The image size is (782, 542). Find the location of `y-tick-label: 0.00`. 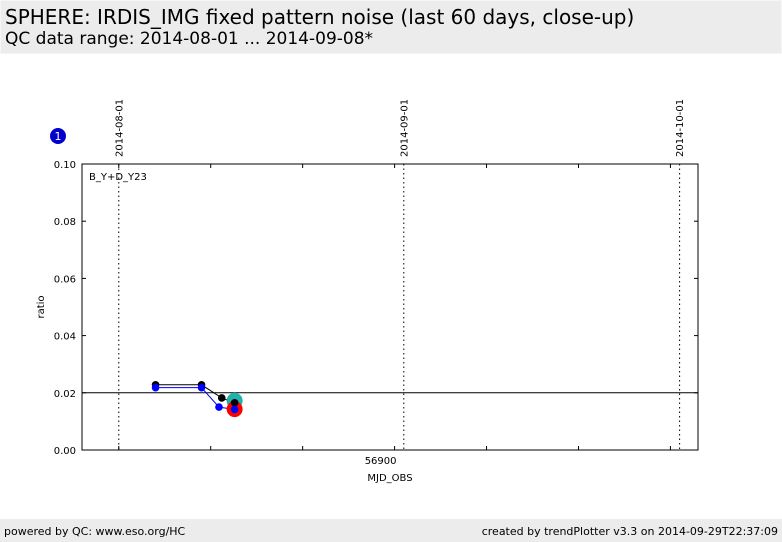

y-tick-label: 0.00 is located at coordinates (65, 451).